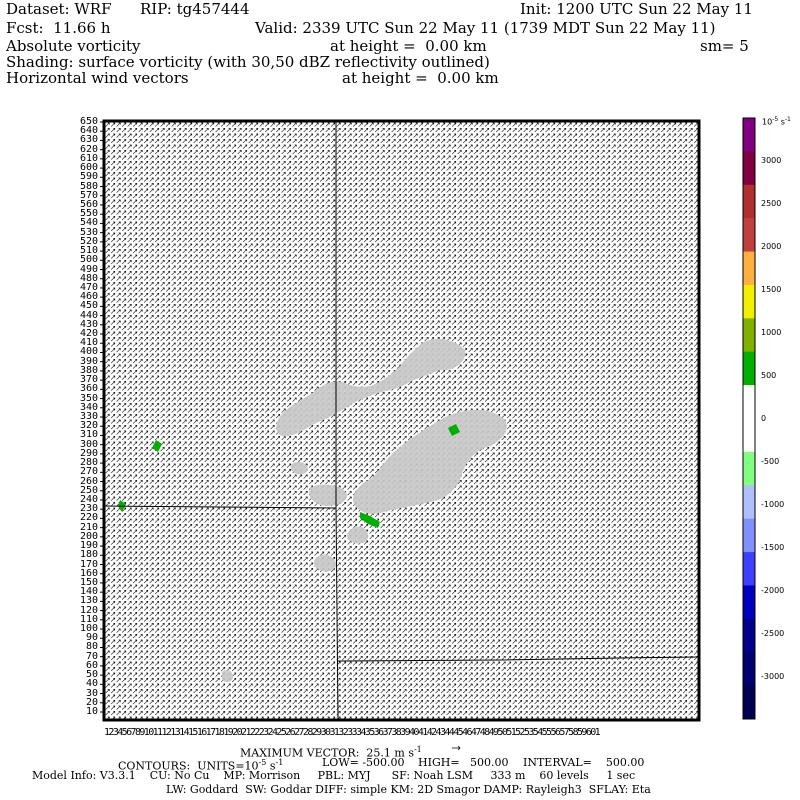 Image resolution: width=800 pixels, height=800 pixels. Describe the element at coordinates (58, 28) in the screenshot. I see `forecast-hour: Fcst: 11.66 h` at that location.